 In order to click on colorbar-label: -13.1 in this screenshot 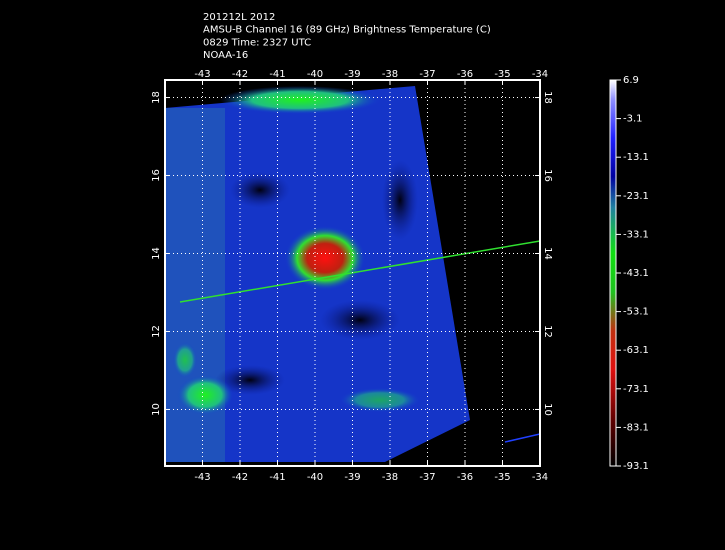, I will do `click(636, 157)`.